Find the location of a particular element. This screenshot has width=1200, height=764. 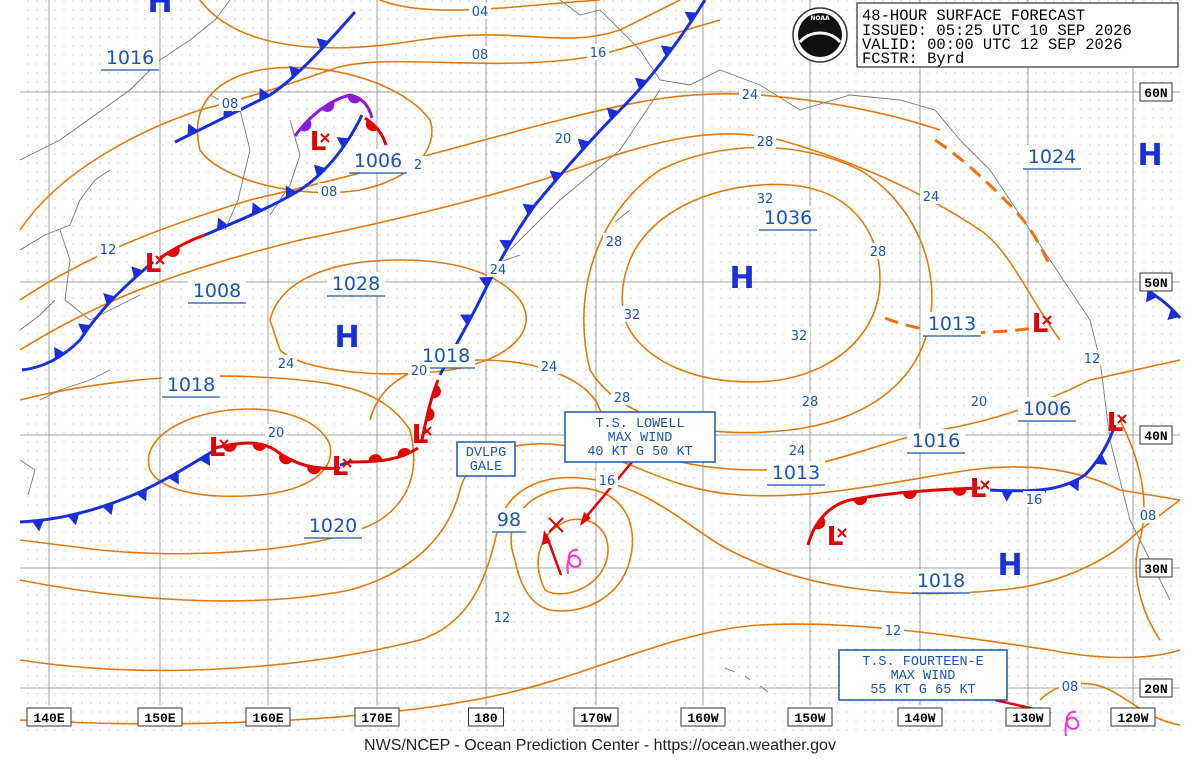

pressure-label: 1036 is located at coordinates (788, 218).